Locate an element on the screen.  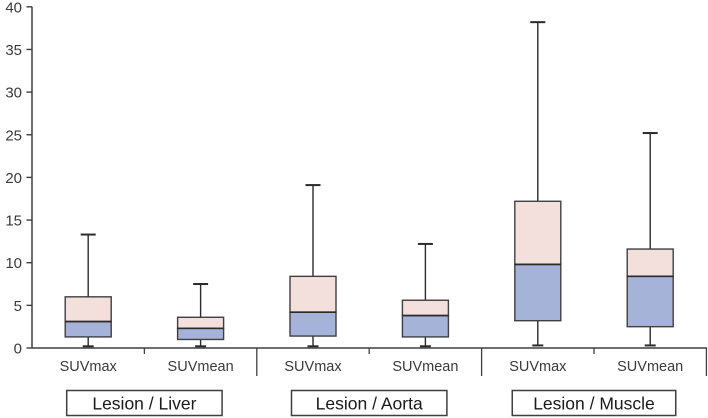
category-label-lesion-muscle-suvmax: SUVmax is located at coordinates (538, 367).